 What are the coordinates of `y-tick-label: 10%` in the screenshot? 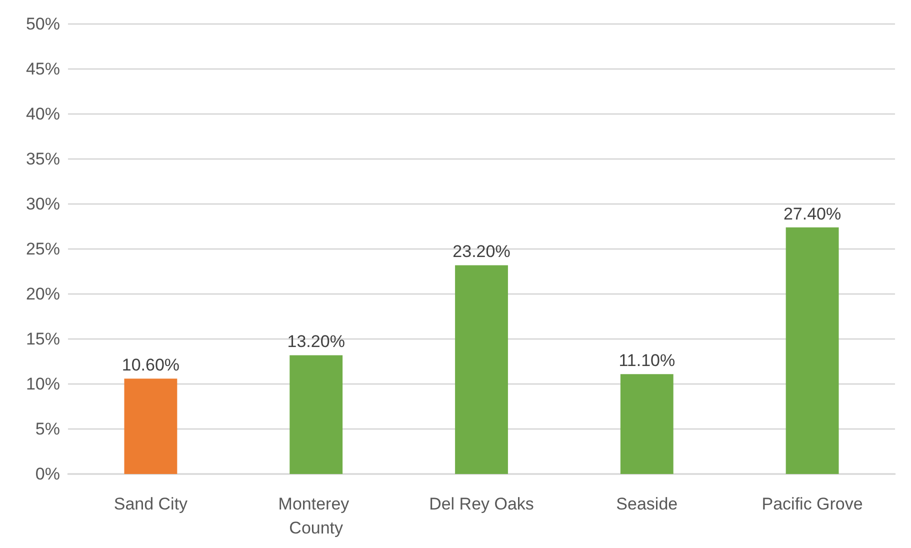 It's located at (43, 384).